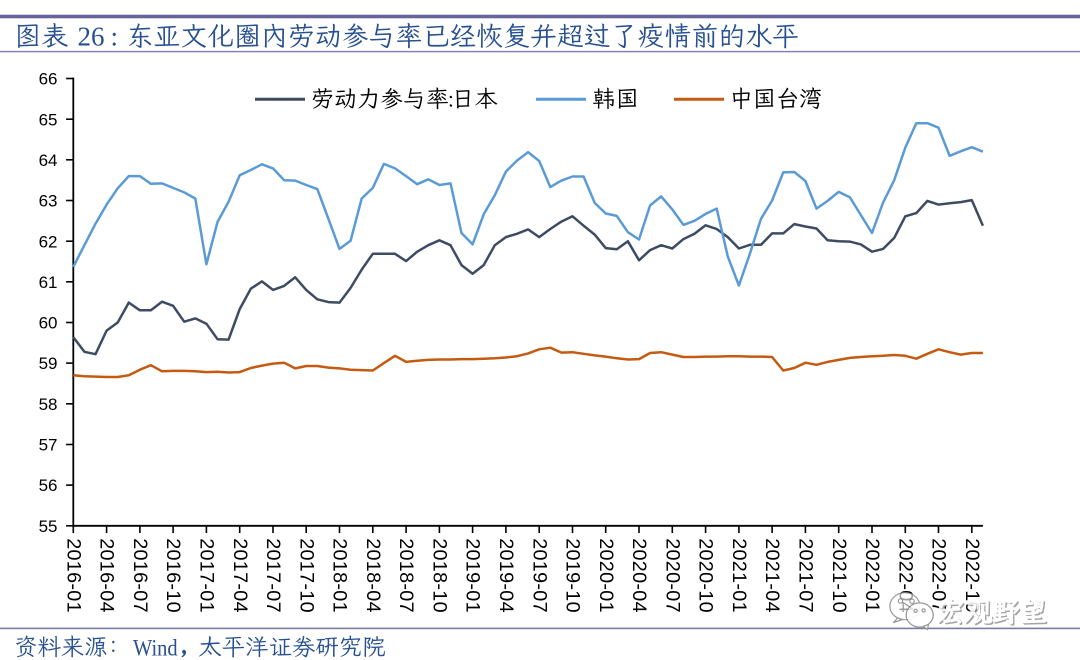 The width and height of the screenshot is (1080, 660). What do you see at coordinates (340, 575) in the screenshot?
I see `svg-text: 2018-01` at bounding box center [340, 575].